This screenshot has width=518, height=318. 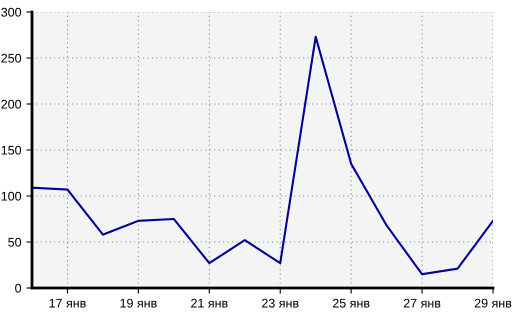 What do you see at coordinates (11, 12) in the screenshot?
I see `y-tick-label: 300` at bounding box center [11, 12].